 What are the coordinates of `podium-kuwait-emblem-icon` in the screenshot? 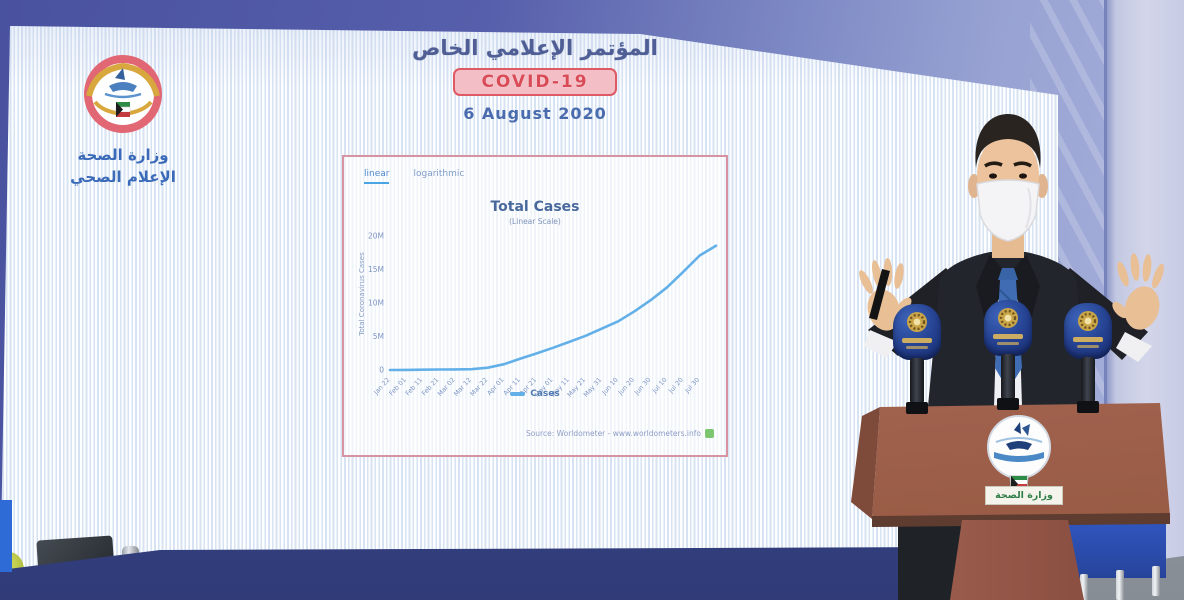 It's located at (1019, 454).